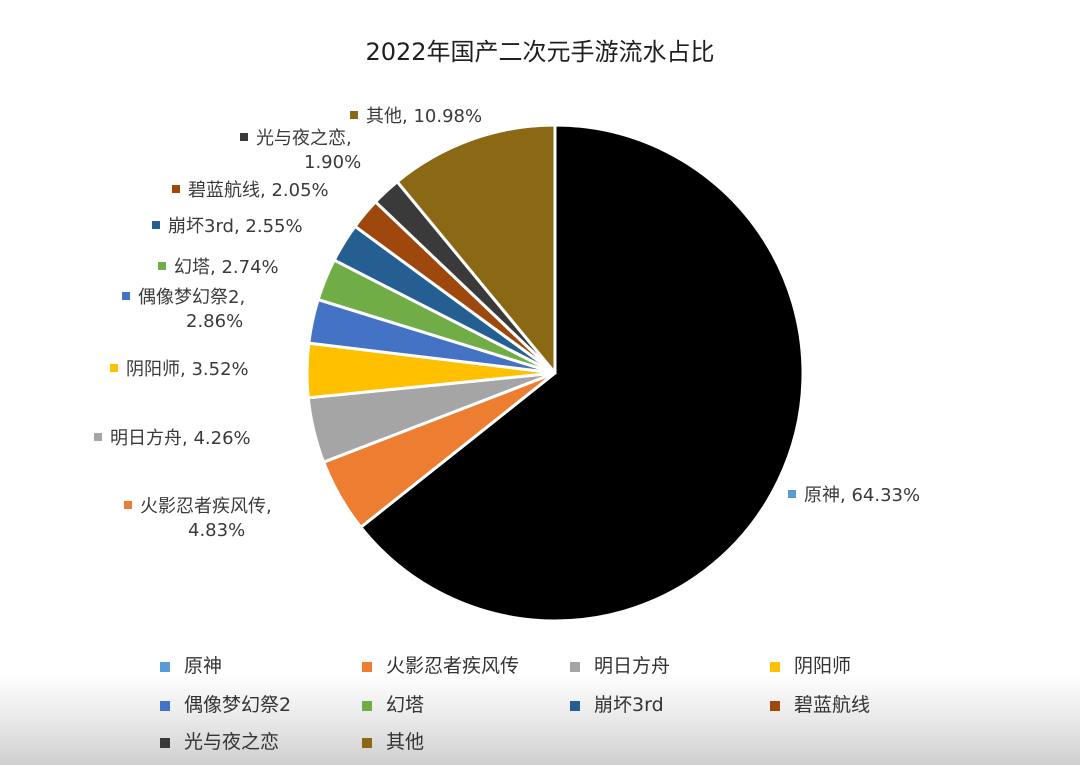 This screenshot has height=765, width=1080. I want to click on data-label: 偶像梦幻祭2, 2.86%, so click(191, 309).